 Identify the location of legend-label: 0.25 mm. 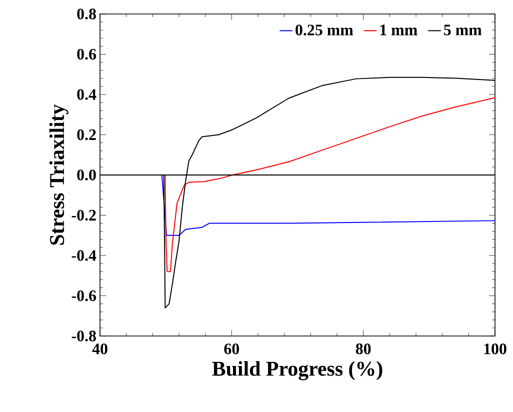
(325, 30).